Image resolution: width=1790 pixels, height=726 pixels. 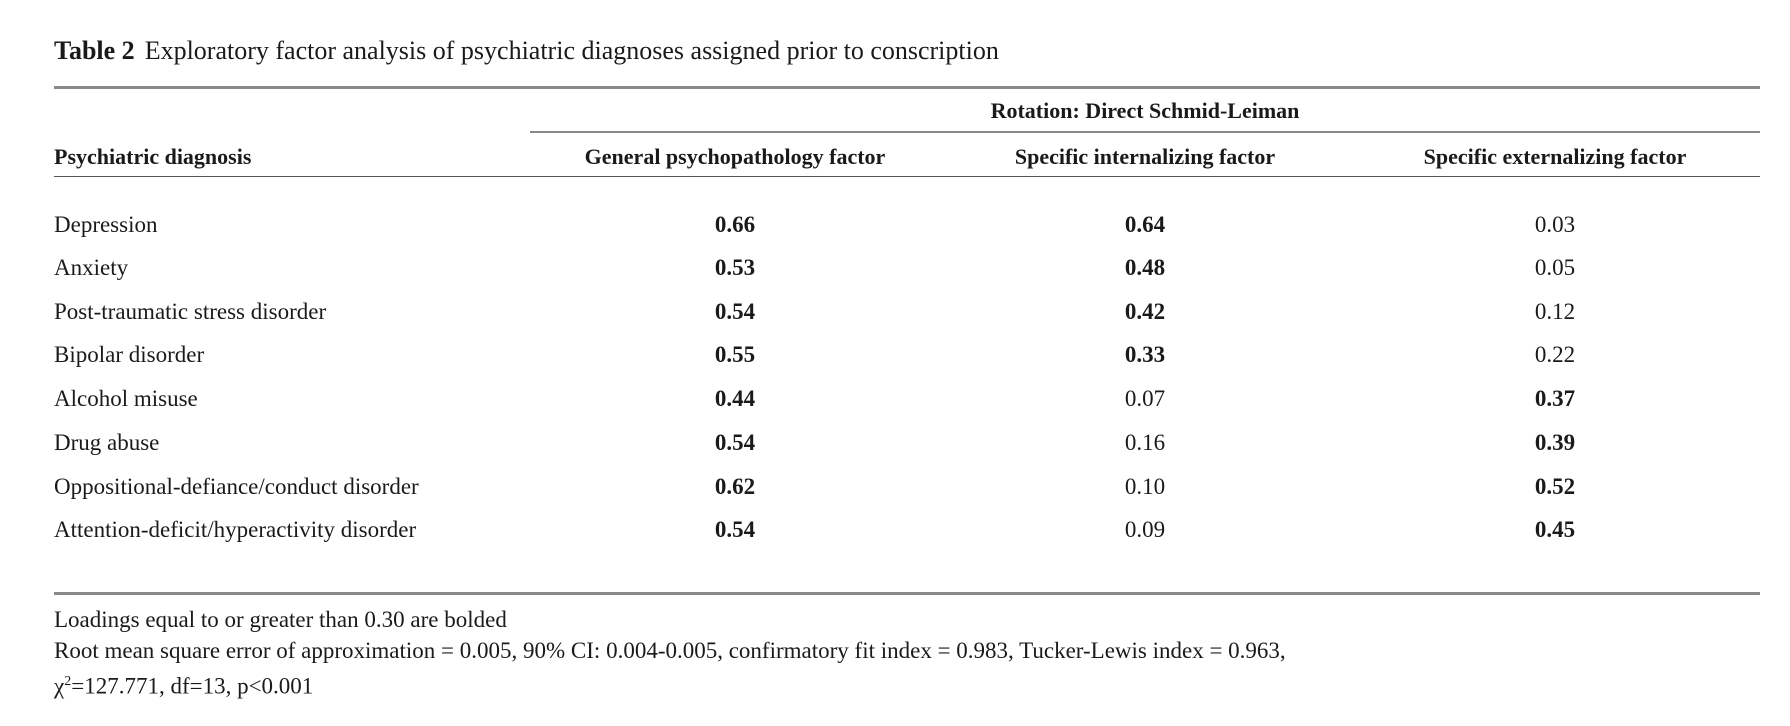 I want to click on cell-diagnosis: Post-traumatic stress disorder, so click(x=190, y=311).